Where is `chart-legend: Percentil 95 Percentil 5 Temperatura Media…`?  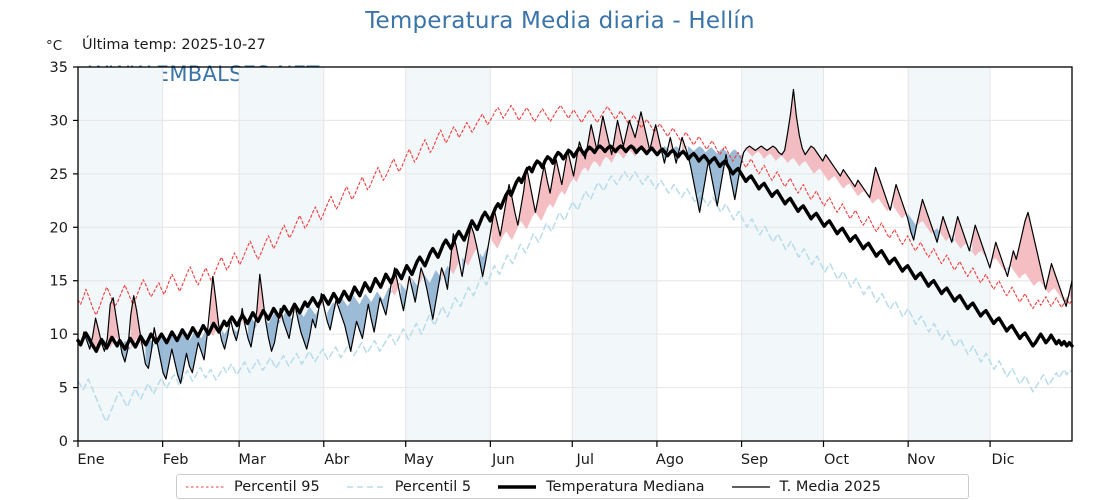 chart-legend: Percentil 95 Percentil 5 Temperatura Media… is located at coordinates (572, 486).